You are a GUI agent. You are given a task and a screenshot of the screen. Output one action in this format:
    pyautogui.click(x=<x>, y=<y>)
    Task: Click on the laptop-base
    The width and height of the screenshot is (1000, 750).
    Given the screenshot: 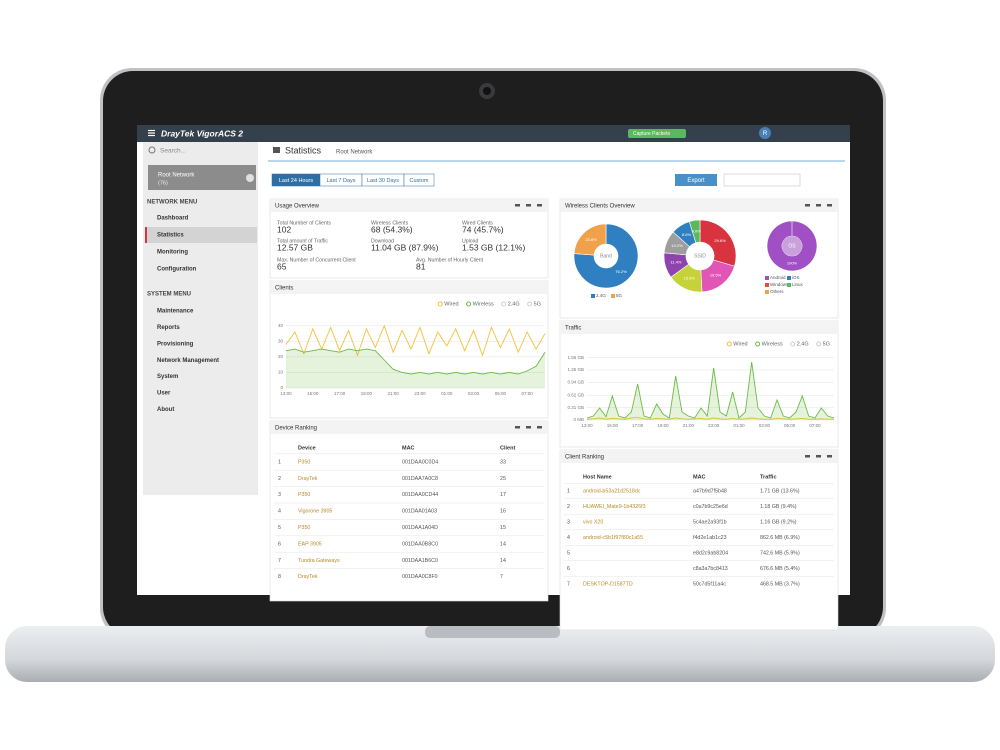 What is the action you would take?
    pyautogui.click(x=500, y=654)
    